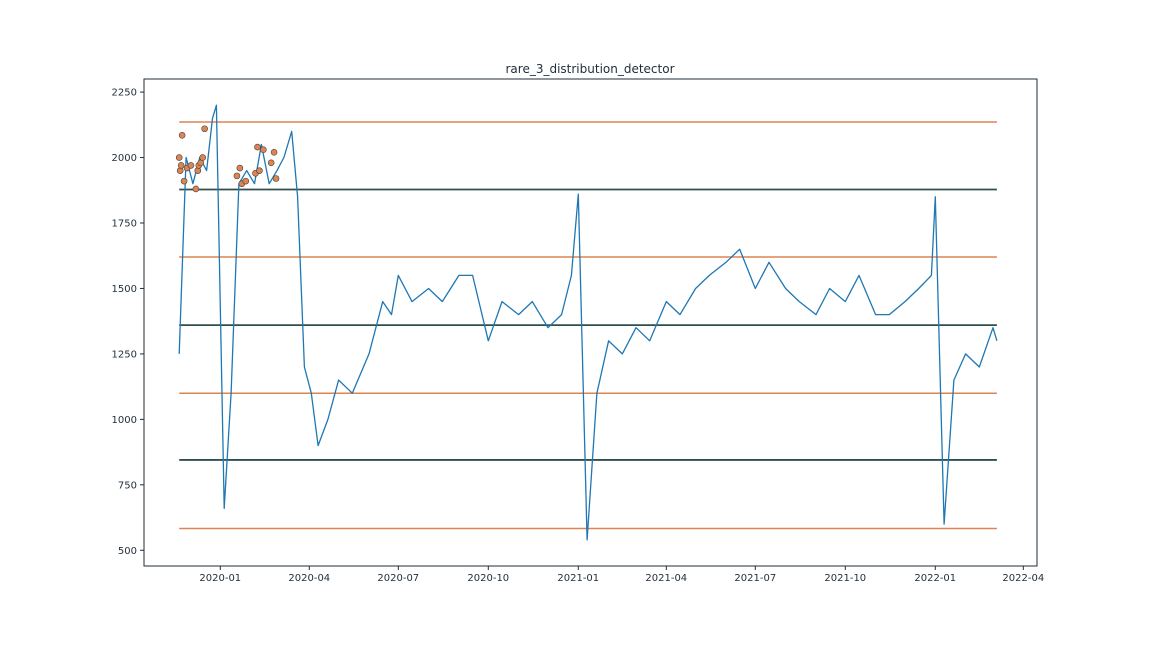  What do you see at coordinates (488, 578) in the screenshot?
I see `x-tick-label: 2020-10` at bounding box center [488, 578].